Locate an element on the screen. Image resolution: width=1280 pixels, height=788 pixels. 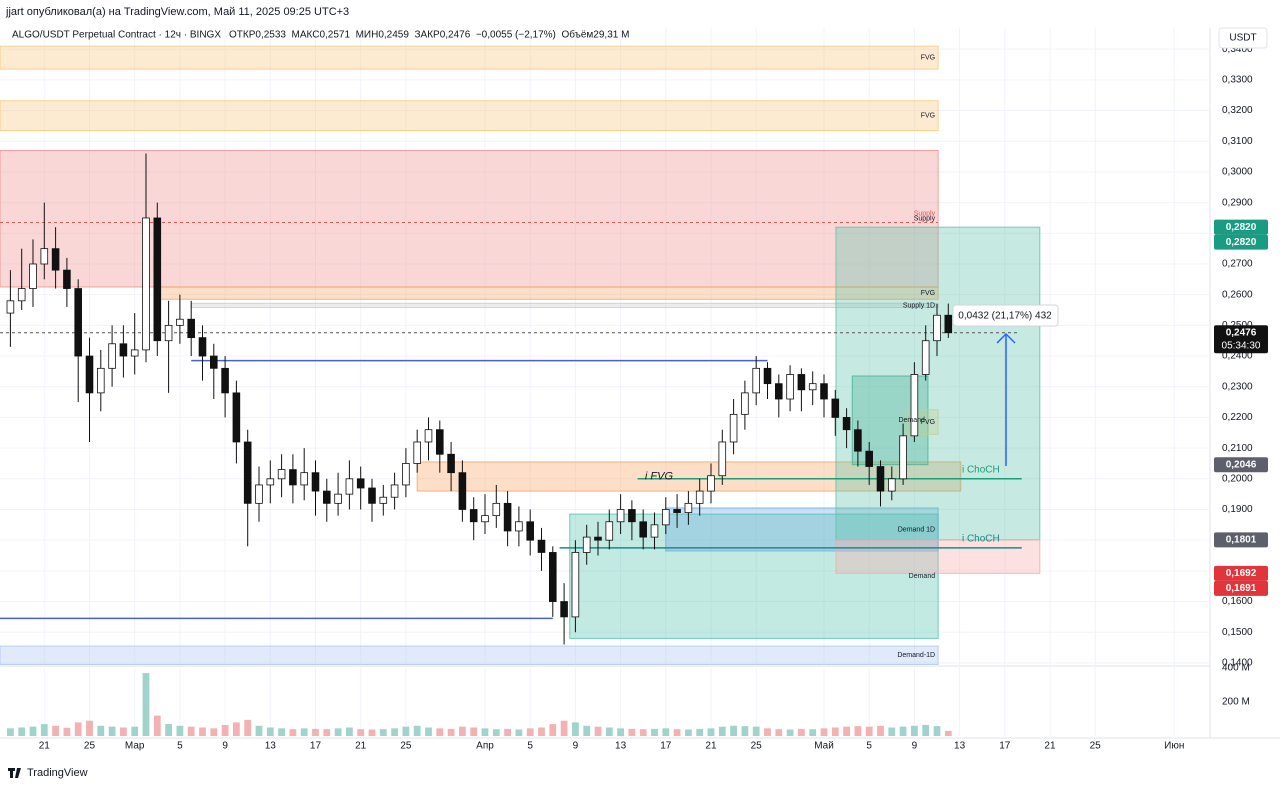
position-info-box is located at coordinates (1005, 315).